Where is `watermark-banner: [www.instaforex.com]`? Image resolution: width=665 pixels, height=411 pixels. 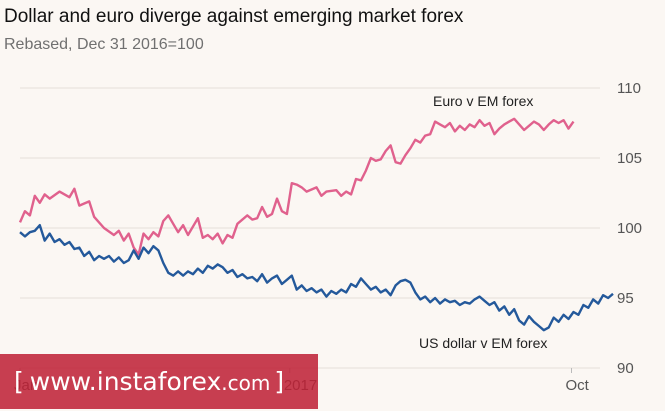 watermark-banner: [www.instaforex.com] is located at coordinates (159, 381).